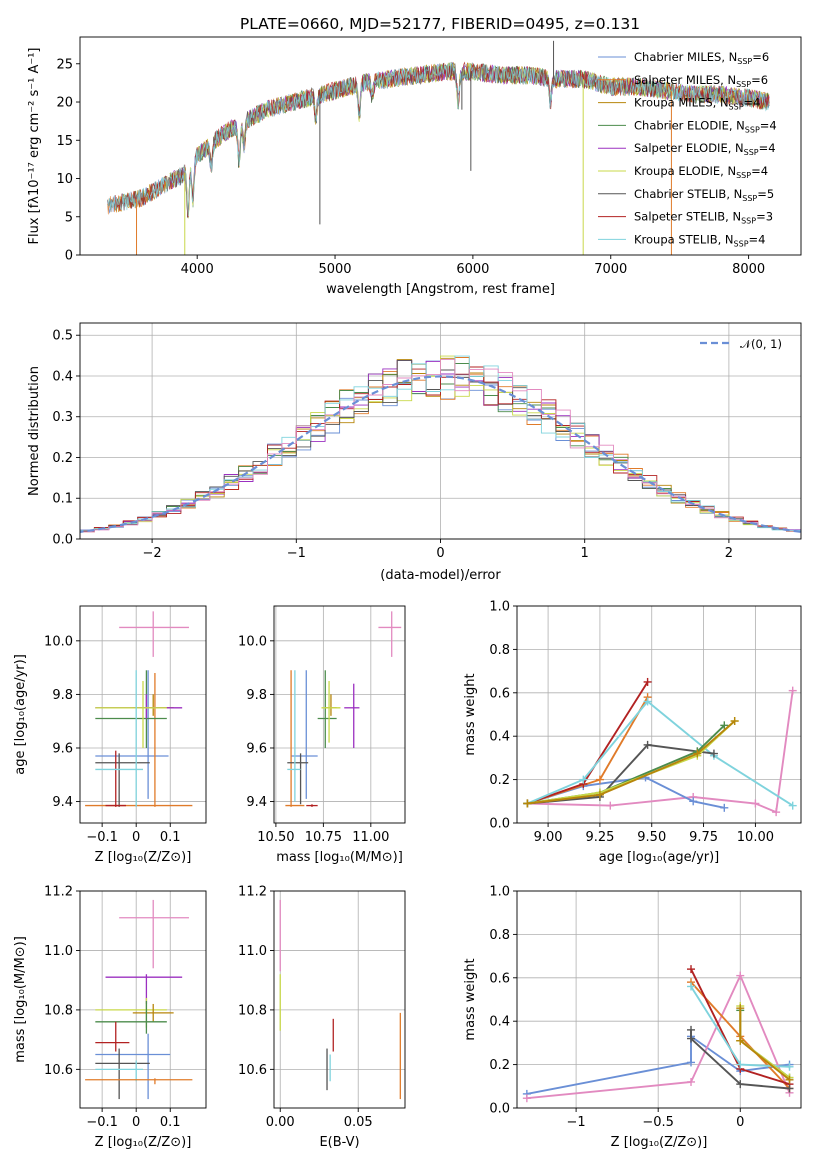 The image size is (819, 1170). I want to click on x-tick-label: 9.50, so click(651, 837).